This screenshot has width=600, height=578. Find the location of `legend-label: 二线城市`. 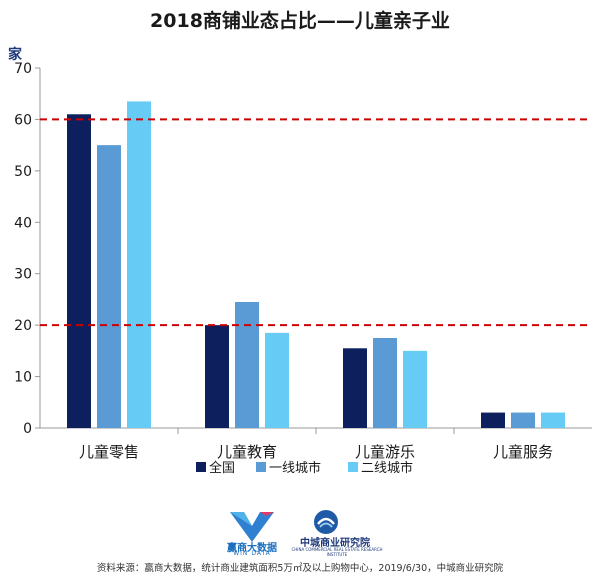

legend-label: 二线城市 is located at coordinates (387, 468).